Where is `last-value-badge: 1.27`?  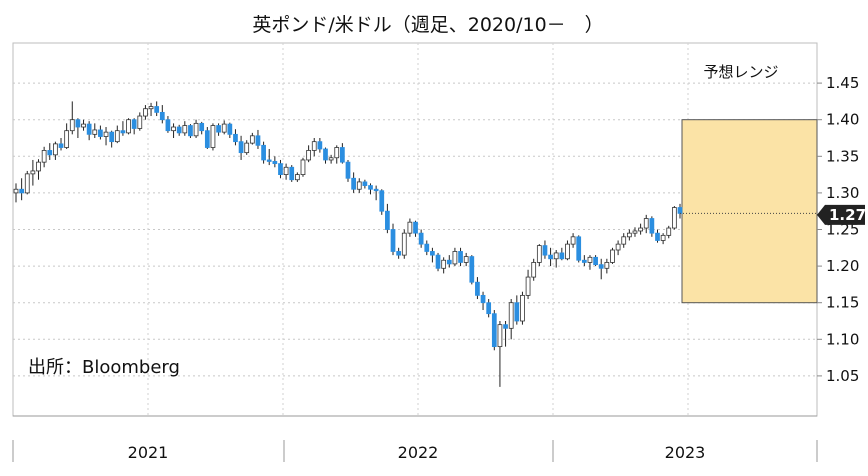
last-value-badge: 1.27 is located at coordinates (841, 214).